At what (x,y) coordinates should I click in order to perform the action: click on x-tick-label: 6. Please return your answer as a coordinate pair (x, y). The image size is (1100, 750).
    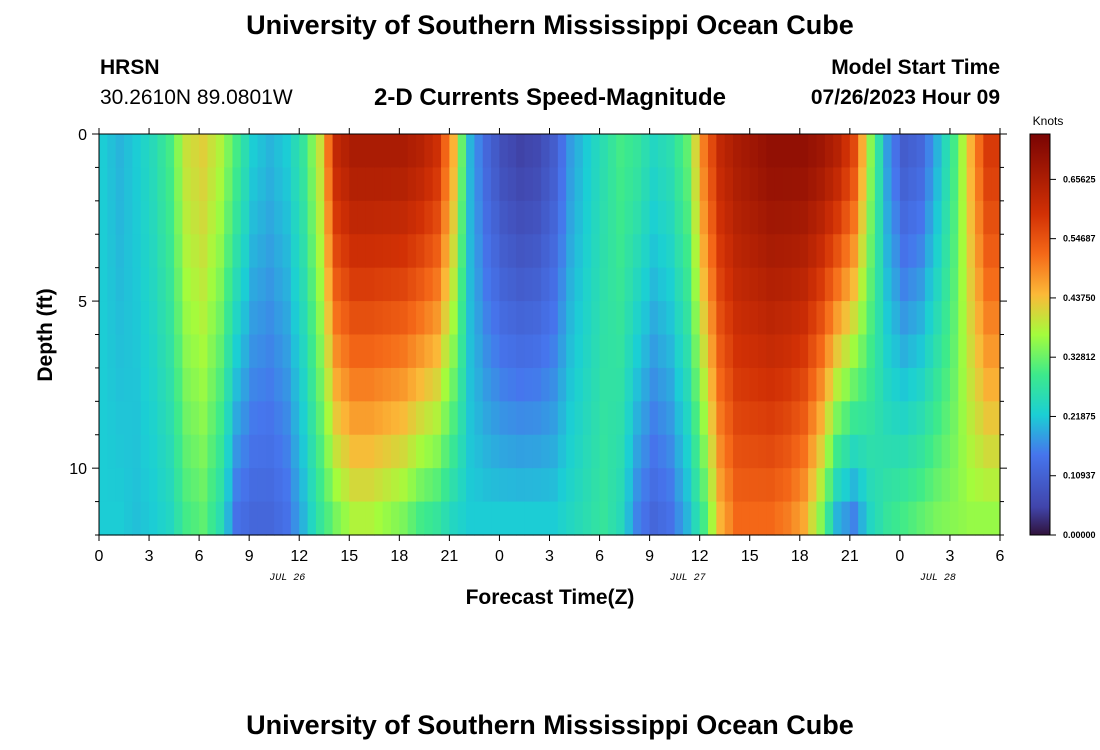
    Looking at the image, I should click on (599, 556).